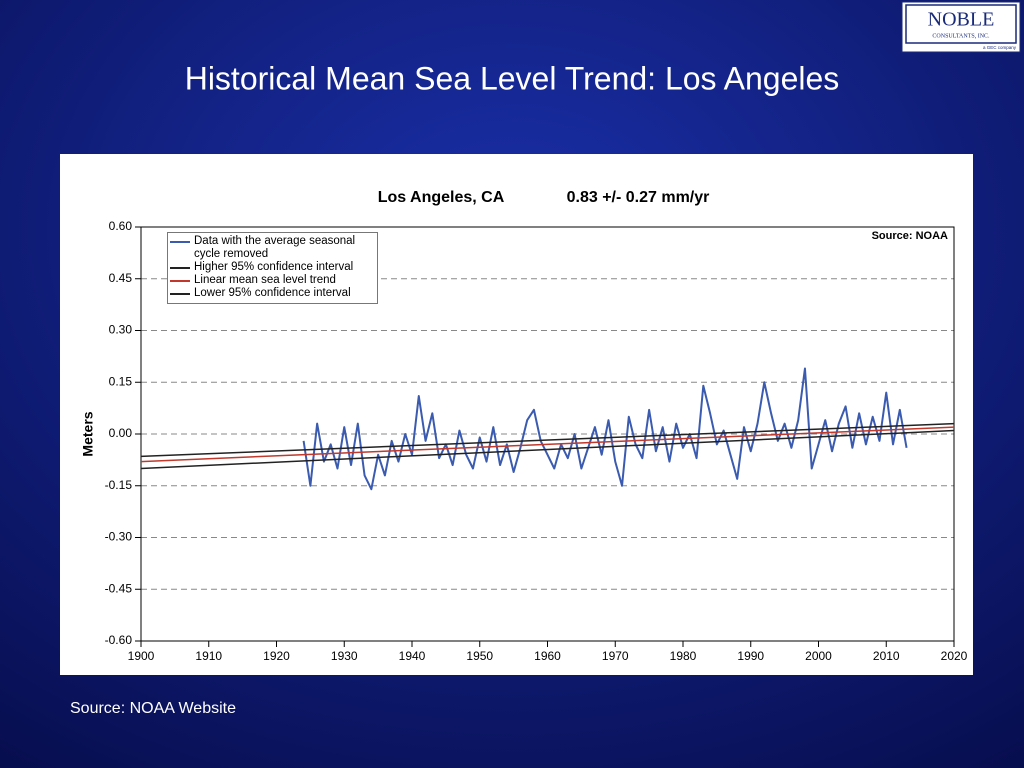 The image size is (1024, 768). What do you see at coordinates (615, 656) in the screenshot?
I see `x-tick-label: 1970` at bounding box center [615, 656].